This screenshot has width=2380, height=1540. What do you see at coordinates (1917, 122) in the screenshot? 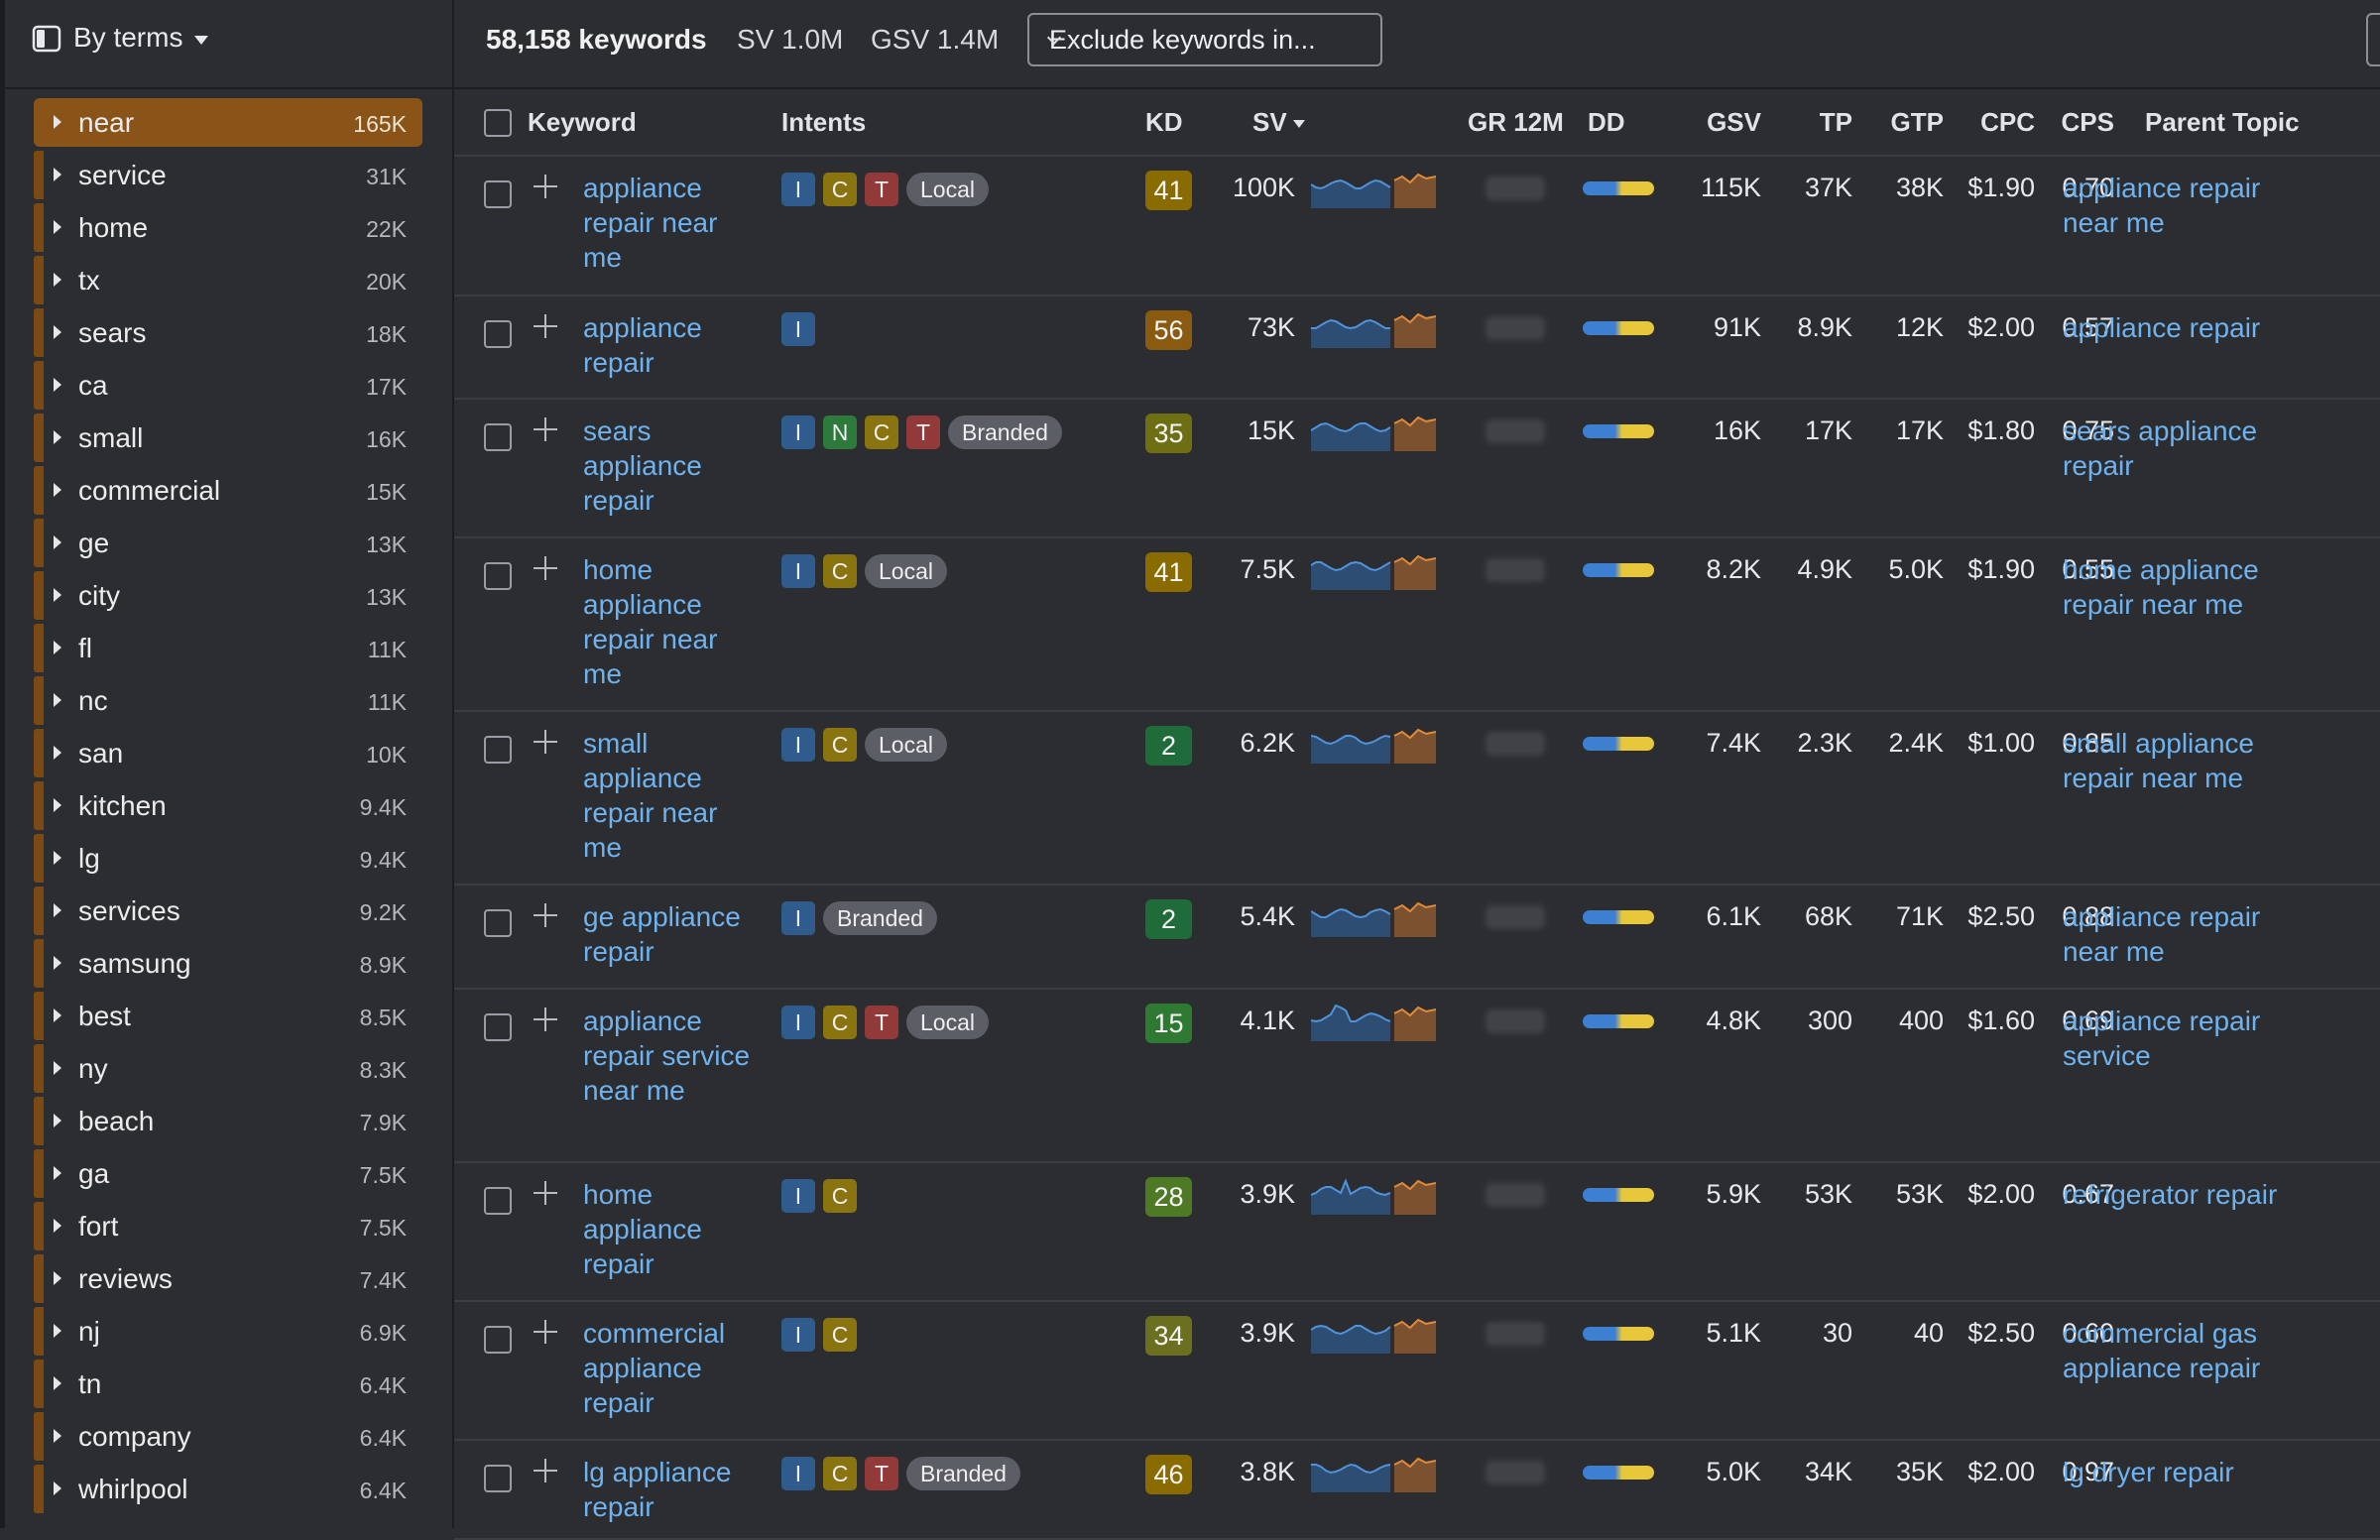
I see `col-gtp: GTP` at bounding box center [1917, 122].